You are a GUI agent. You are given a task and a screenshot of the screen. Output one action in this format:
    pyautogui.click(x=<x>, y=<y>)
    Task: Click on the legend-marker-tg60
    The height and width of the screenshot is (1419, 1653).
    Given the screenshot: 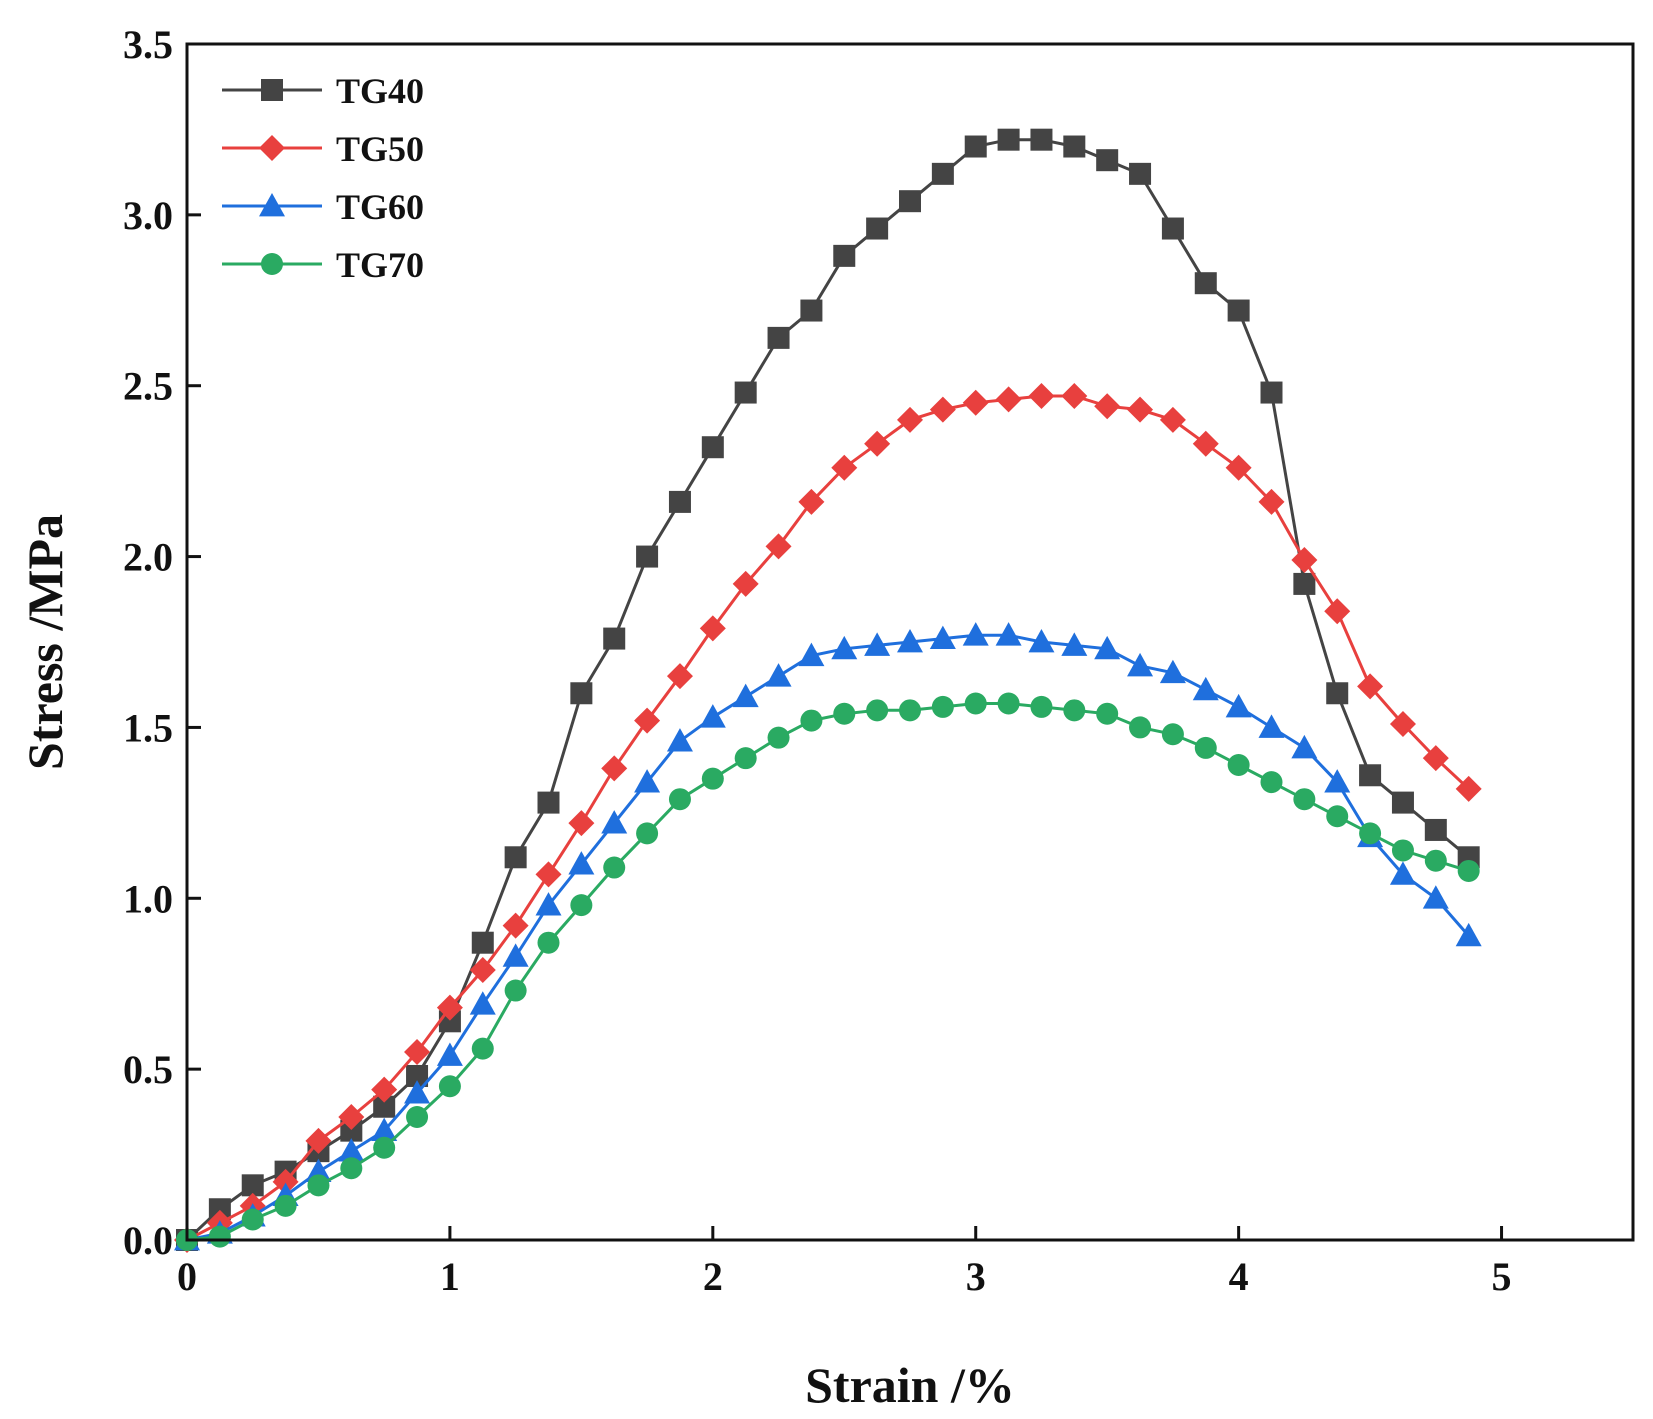 What is the action you would take?
    pyautogui.click(x=272, y=205)
    